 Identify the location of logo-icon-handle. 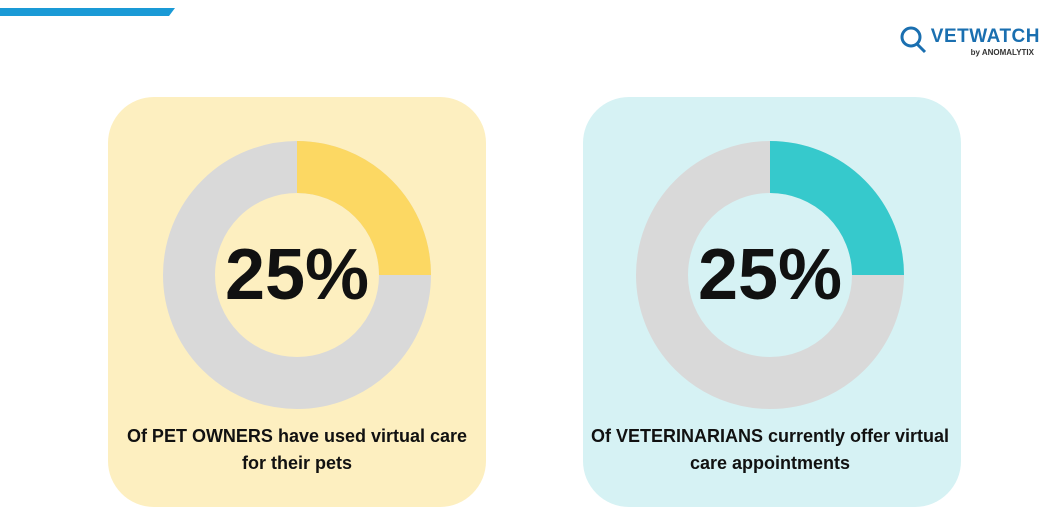
(921, 48).